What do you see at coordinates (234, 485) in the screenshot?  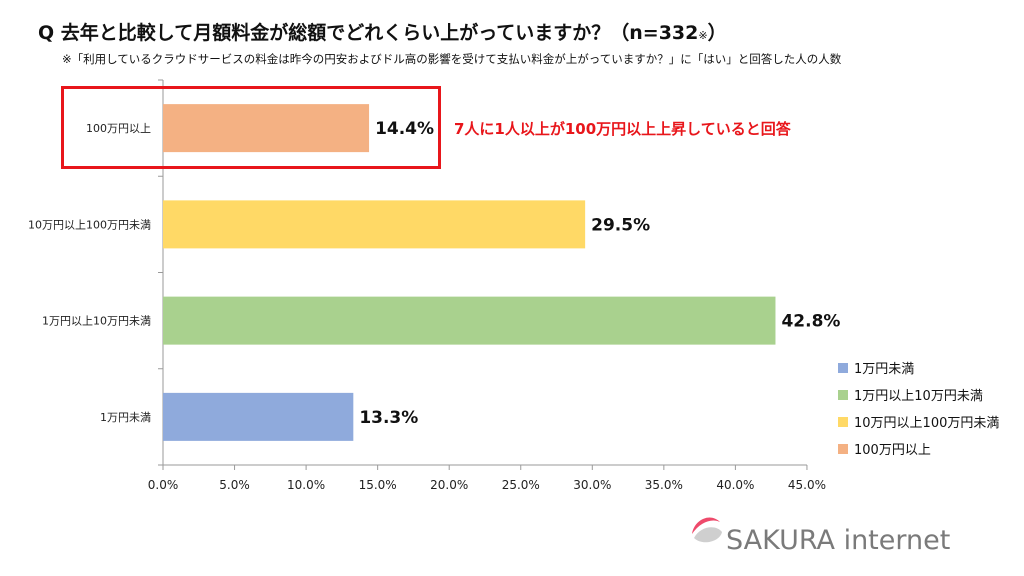 I see `x-tick-label: 5.0%` at bounding box center [234, 485].